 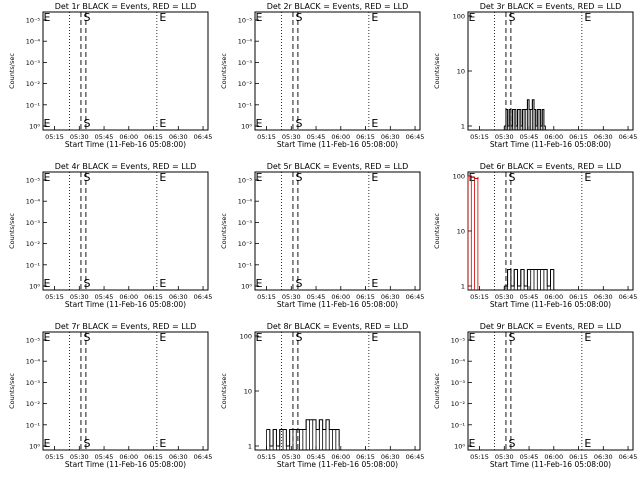 I want to click on panel-title: Det 6r BLACK = Events, RED = LLD, so click(x=551, y=166).